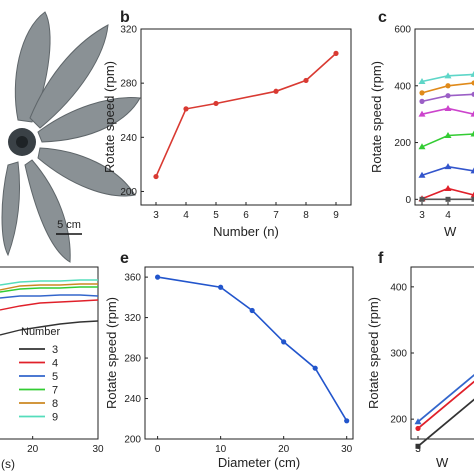  I want to click on x-tick-label: 6, so click(246, 215).